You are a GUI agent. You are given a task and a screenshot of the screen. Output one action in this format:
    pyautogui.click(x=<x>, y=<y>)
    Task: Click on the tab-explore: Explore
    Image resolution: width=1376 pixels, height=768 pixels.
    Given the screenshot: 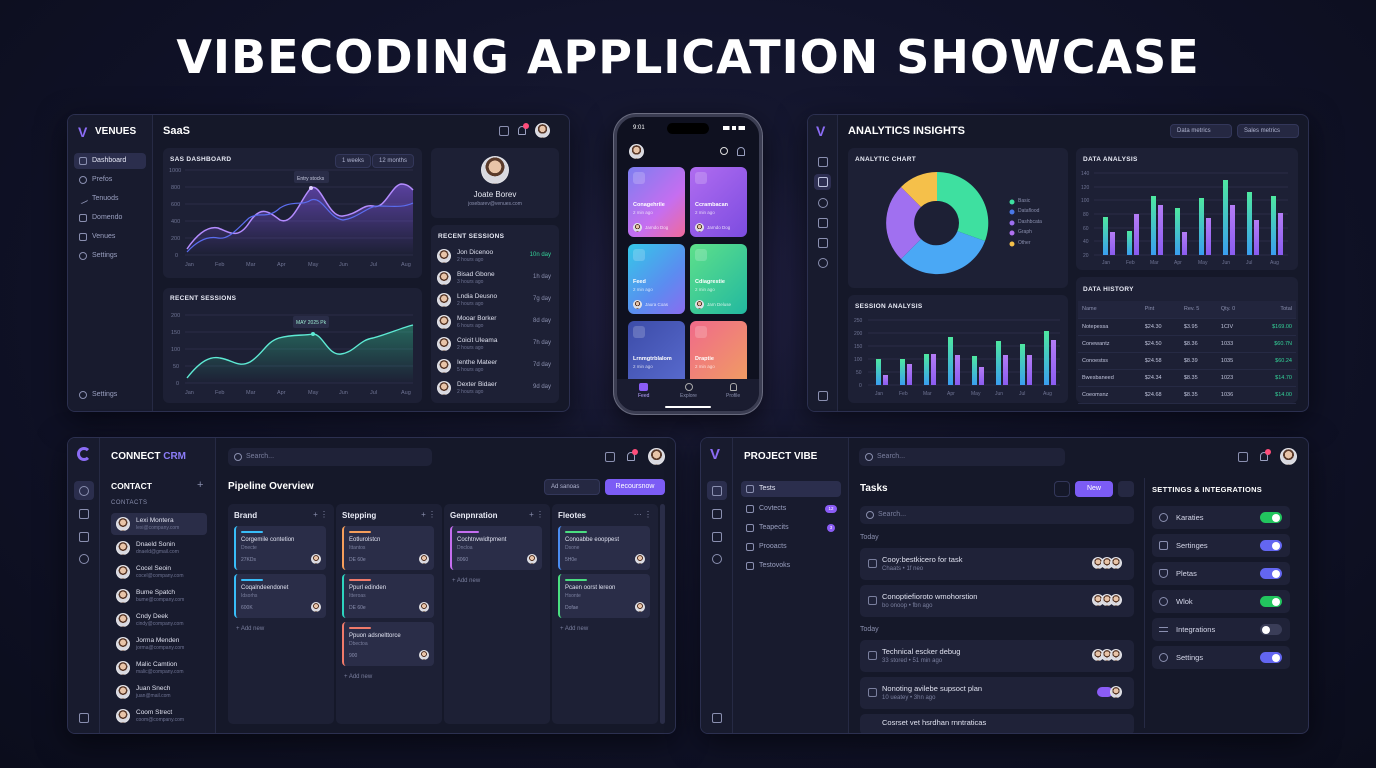 What is the action you would take?
    pyautogui.click(x=688, y=396)
    